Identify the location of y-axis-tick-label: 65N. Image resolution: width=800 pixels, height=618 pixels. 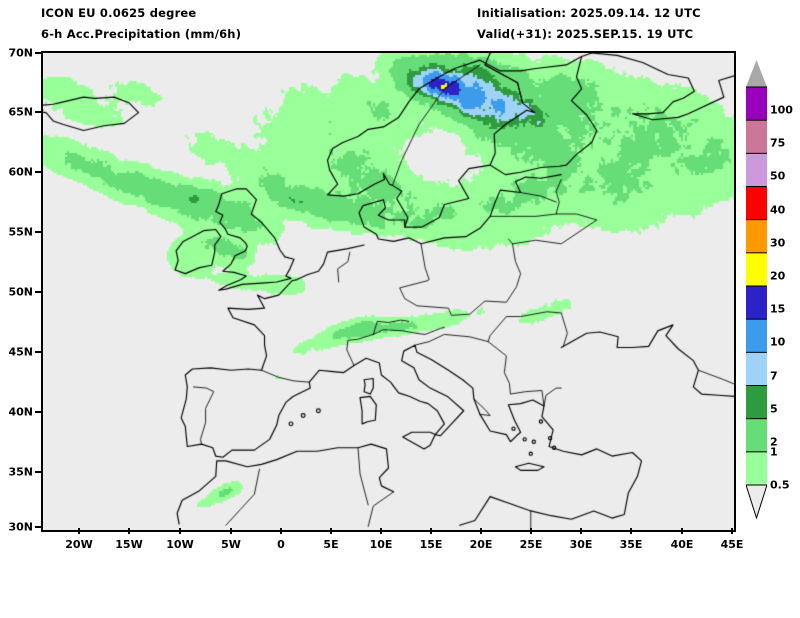
(20, 112).